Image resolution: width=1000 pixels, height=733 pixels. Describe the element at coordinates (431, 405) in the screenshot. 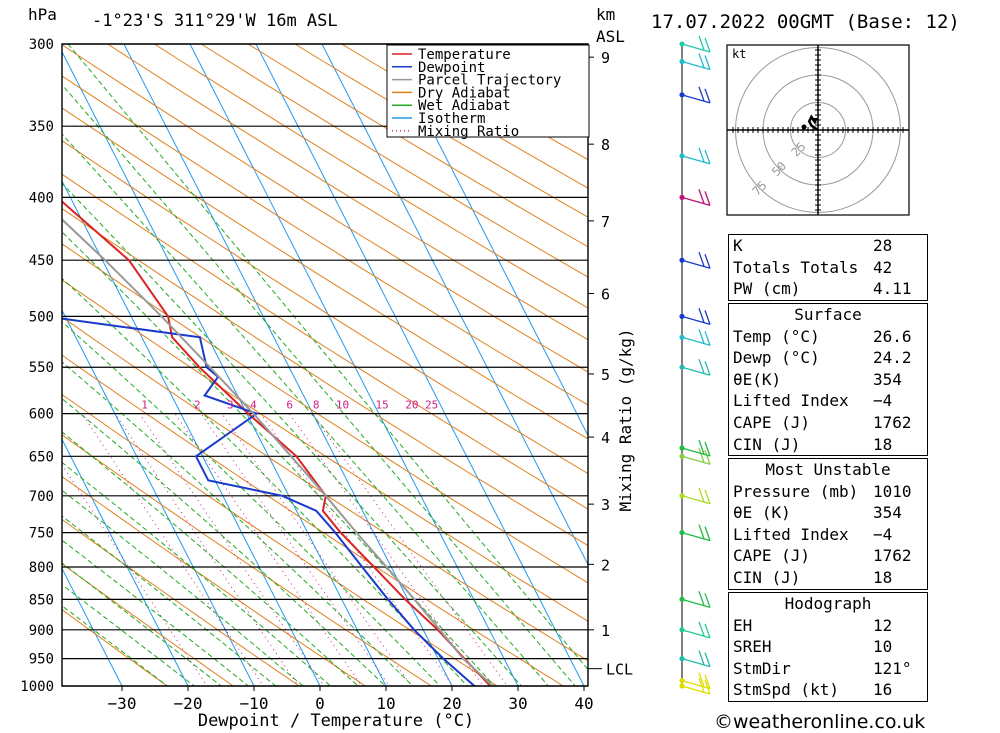

I see `mixing-ratio-label: 25` at that location.